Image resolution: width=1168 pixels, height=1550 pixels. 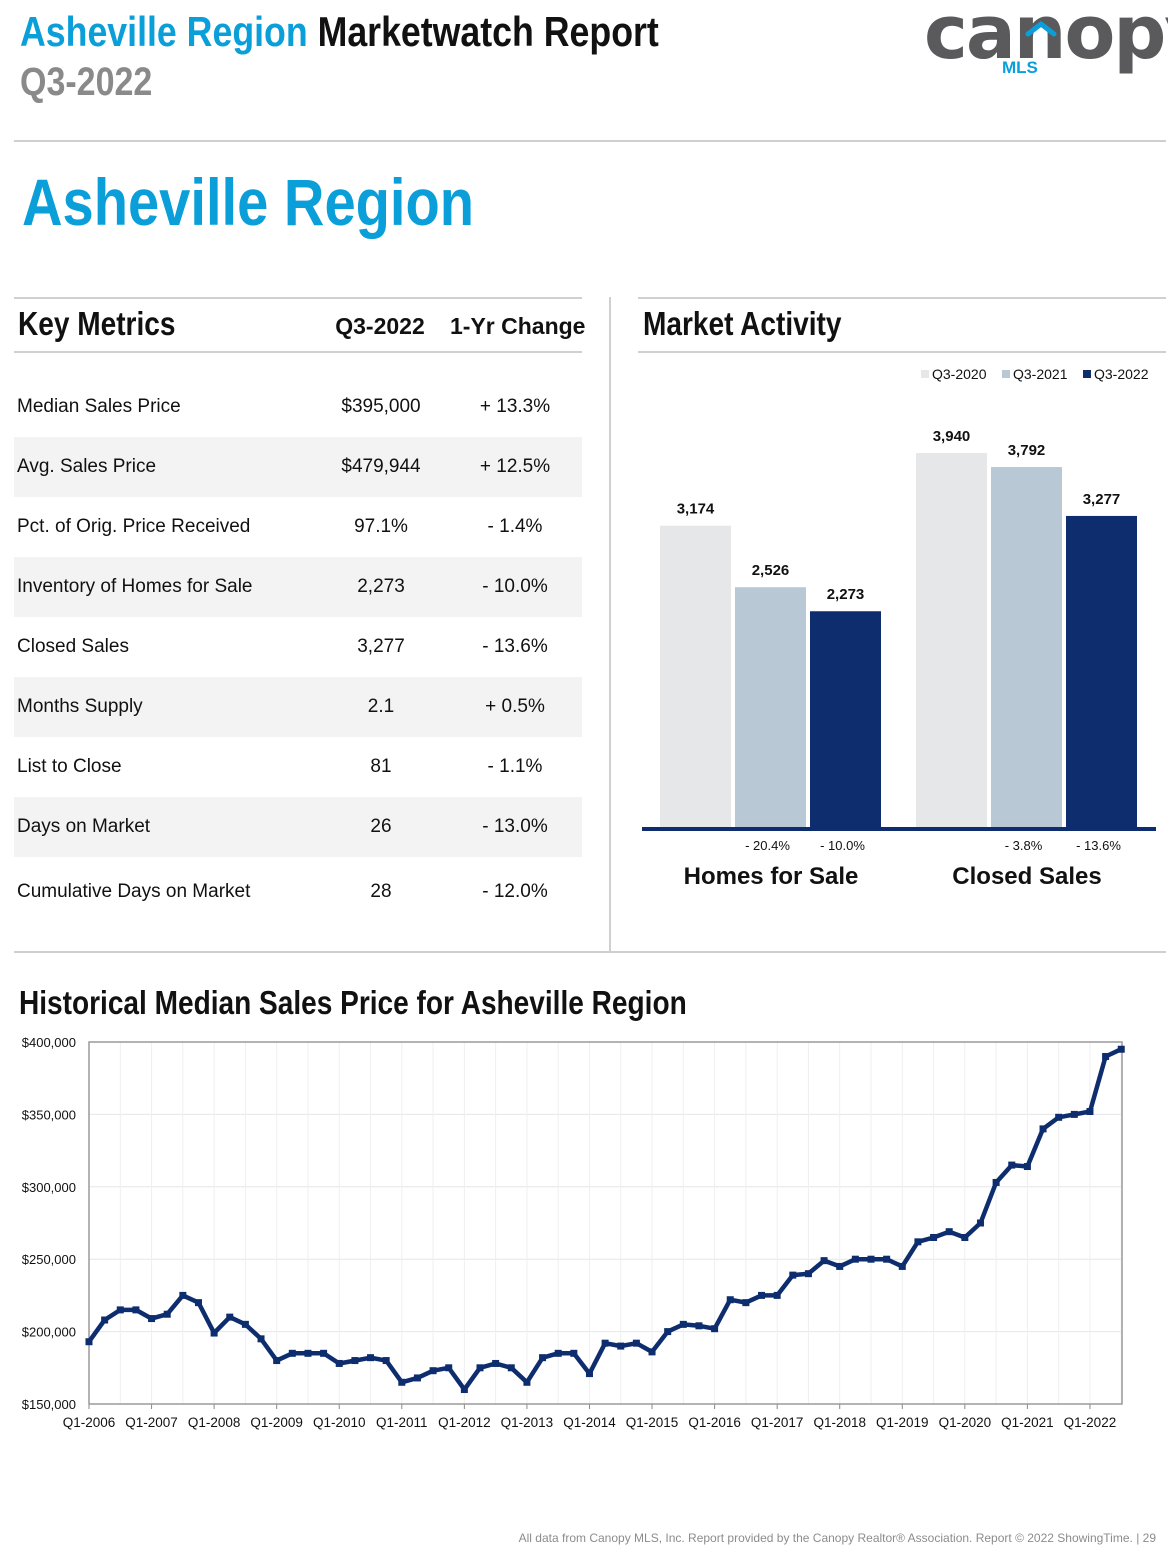 What do you see at coordinates (381, 706) in the screenshot?
I see `metric-value: 2.1` at bounding box center [381, 706].